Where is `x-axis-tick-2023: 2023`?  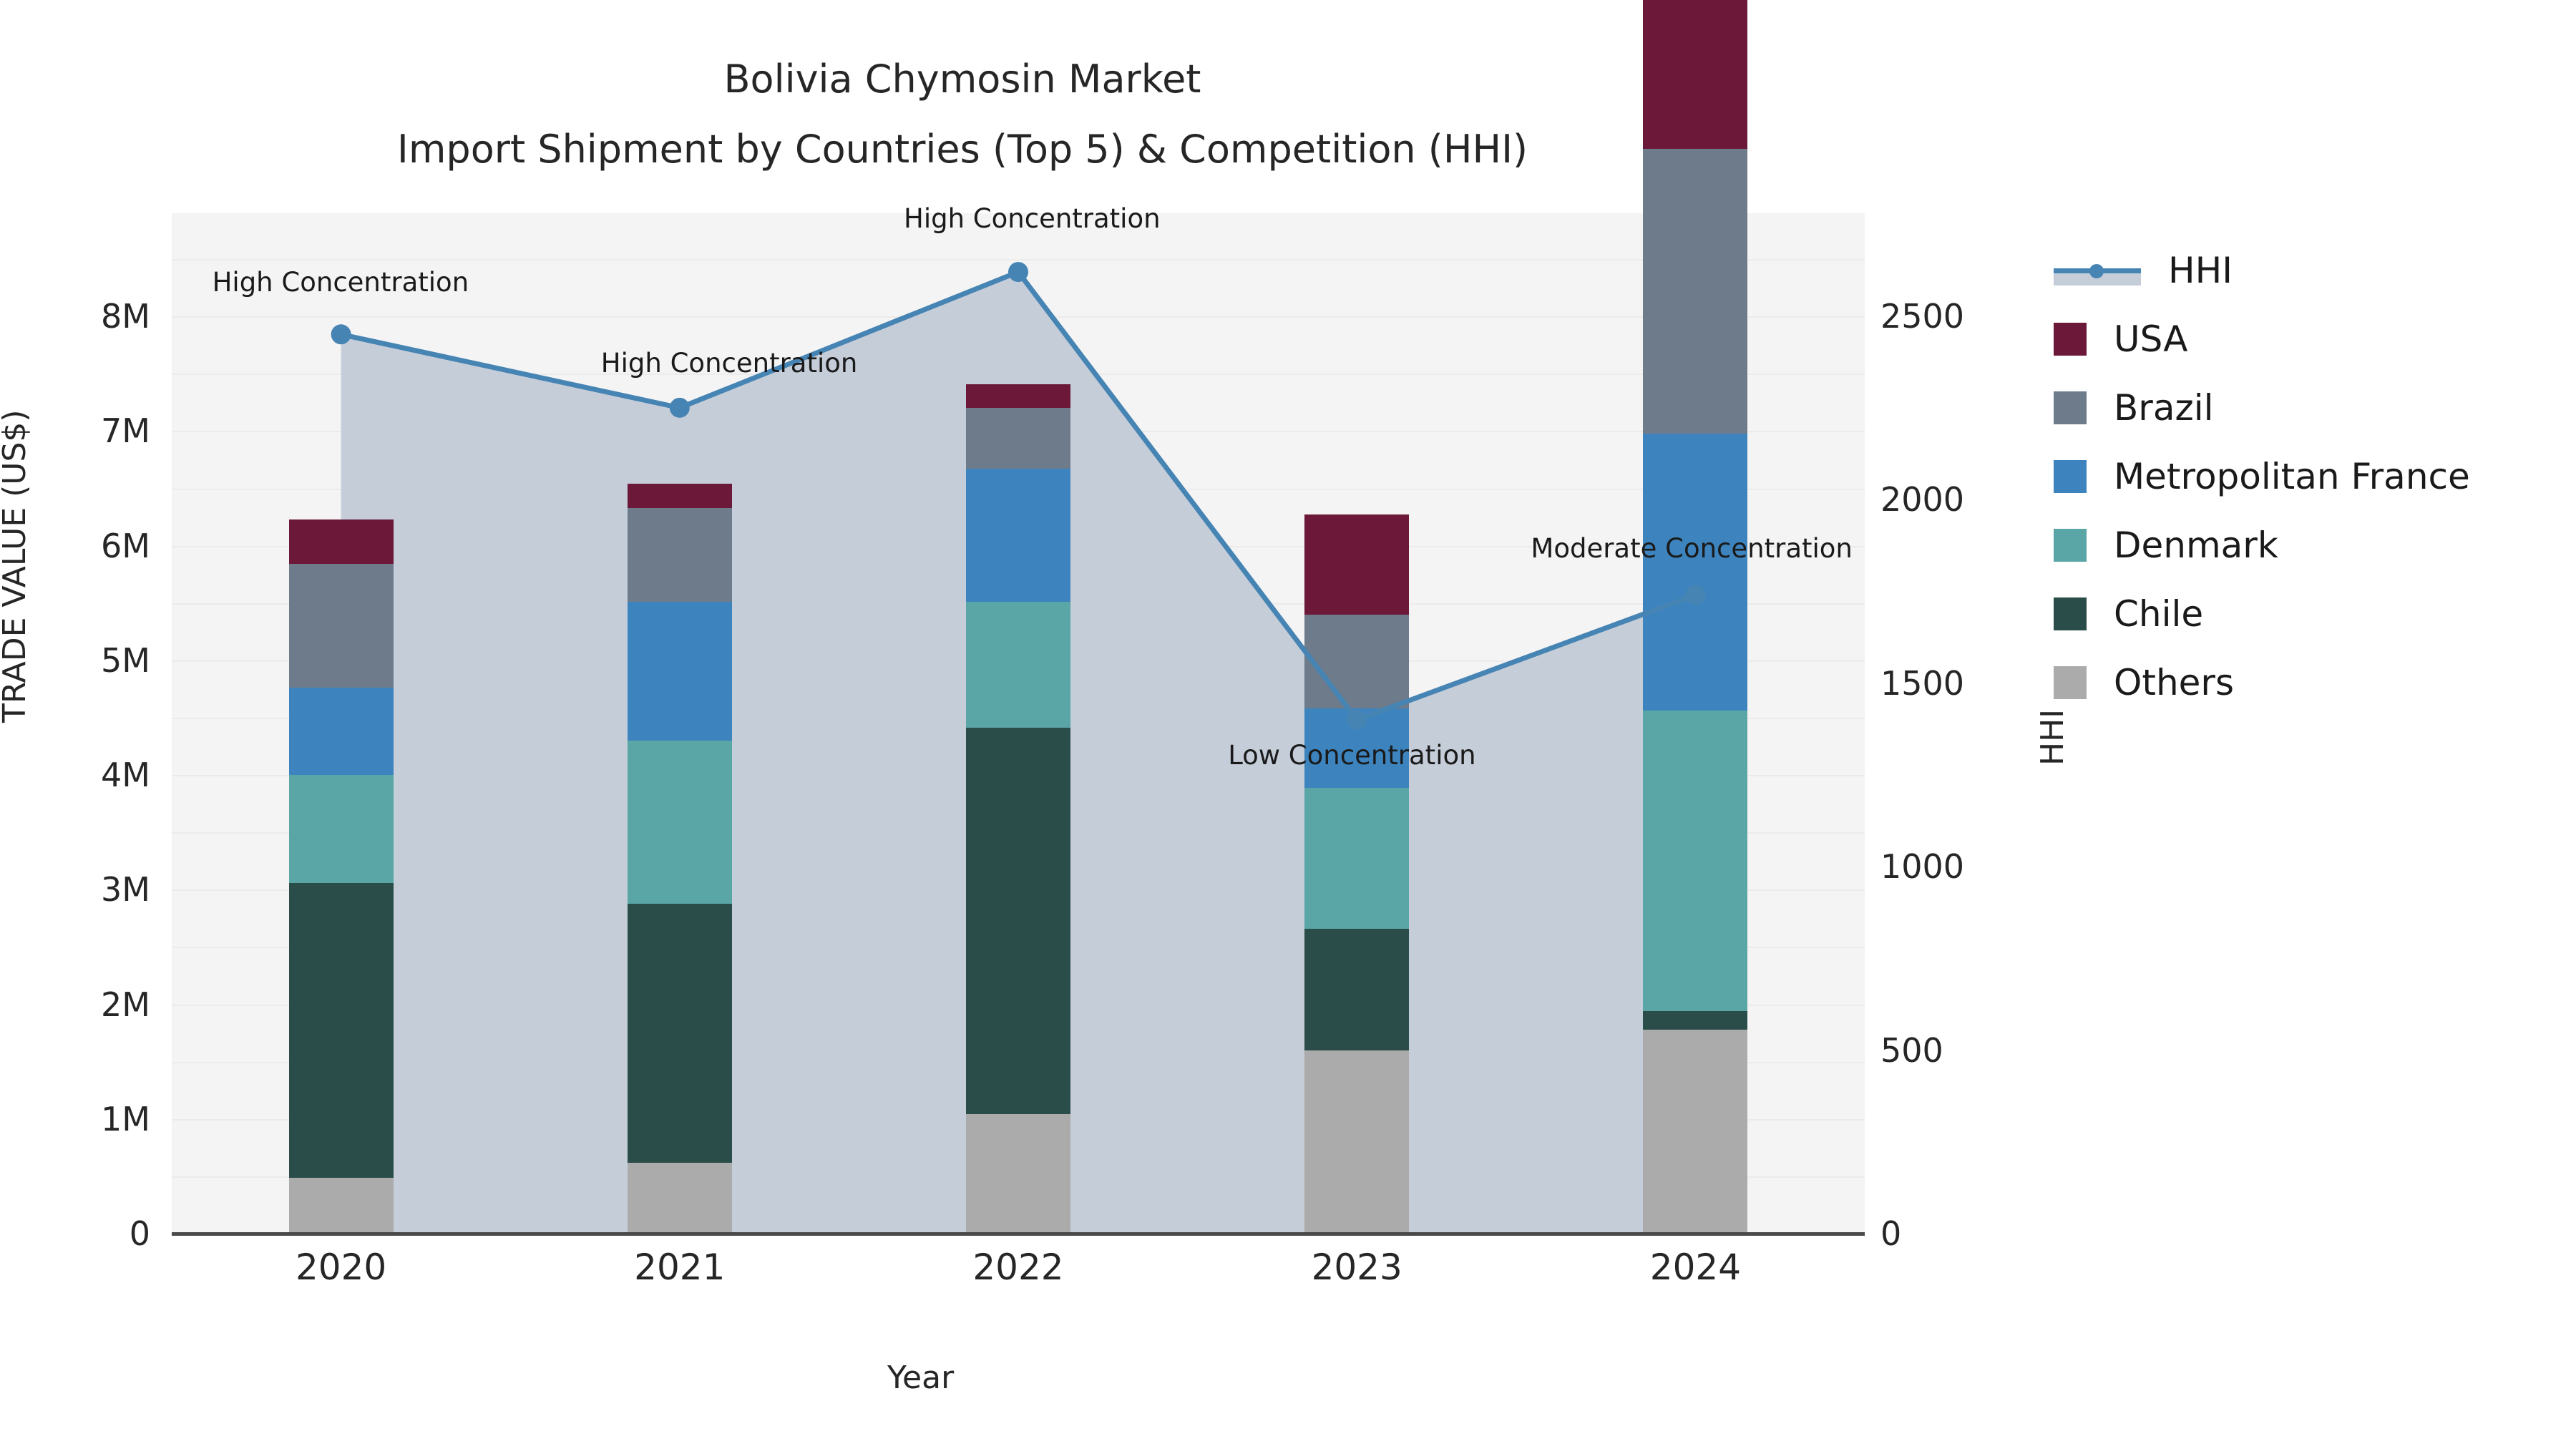
x-axis-tick-2023: 2023 is located at coordinates (1356, 1267).